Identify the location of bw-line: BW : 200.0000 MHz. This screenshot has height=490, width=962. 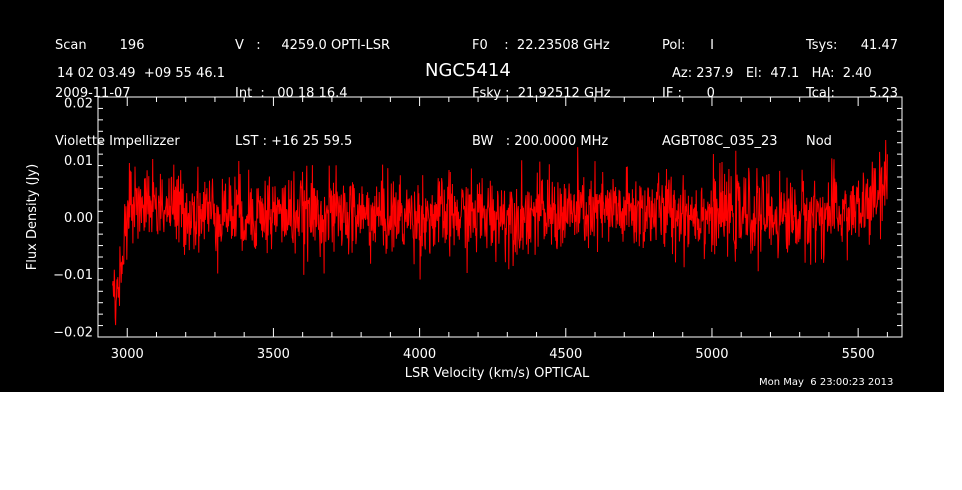
(540, 141).